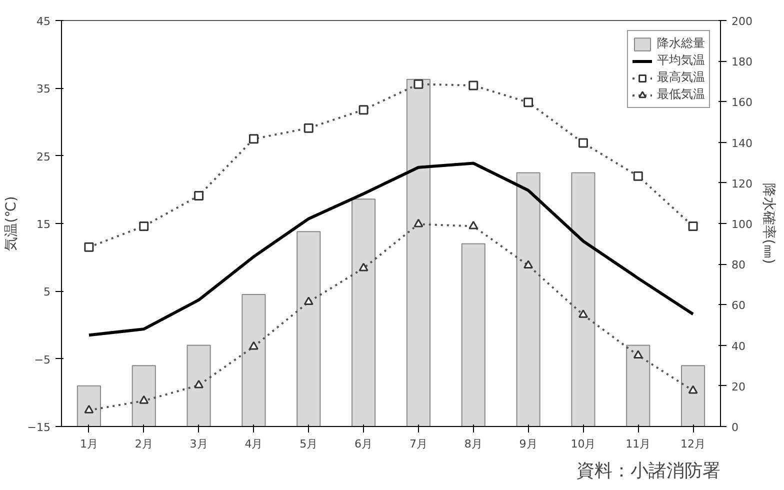 This screenshot has height=490, width=784. I want to click on x-tick-label: 9月, so click(528, 444).